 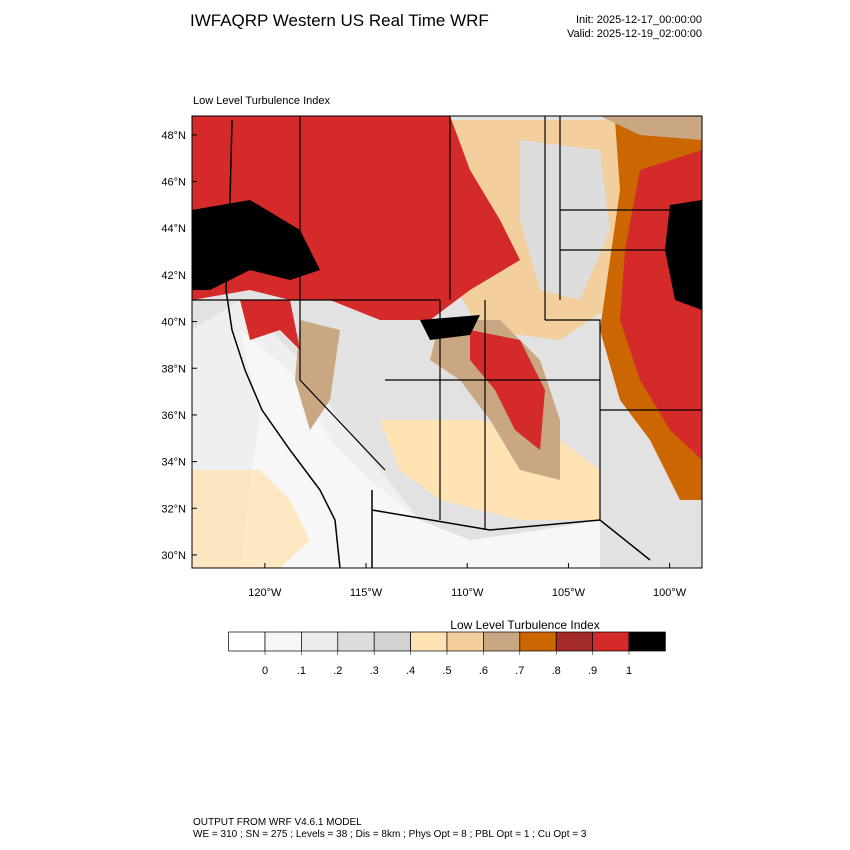 What do you see at coordinates (569, 593) in the screenshot?
I see `x-tick-label: 105°W` at bounding box center [569, 593].